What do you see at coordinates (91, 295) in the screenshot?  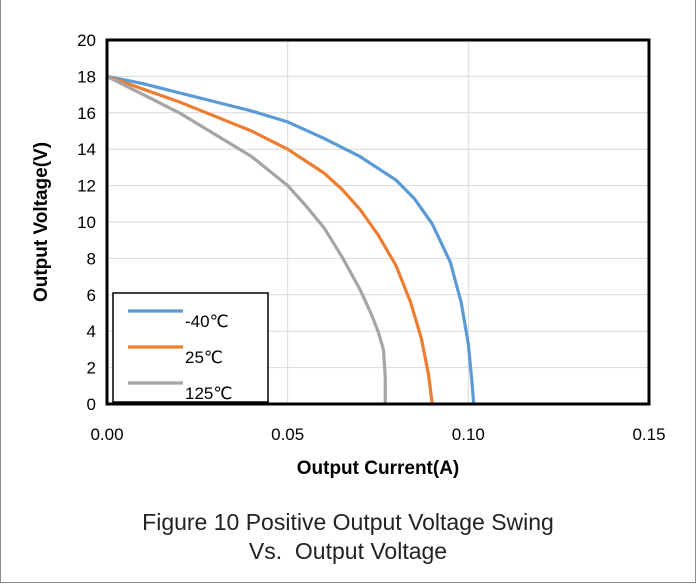 I see `y-tick-label: 6` at bounding box center [91, 295].